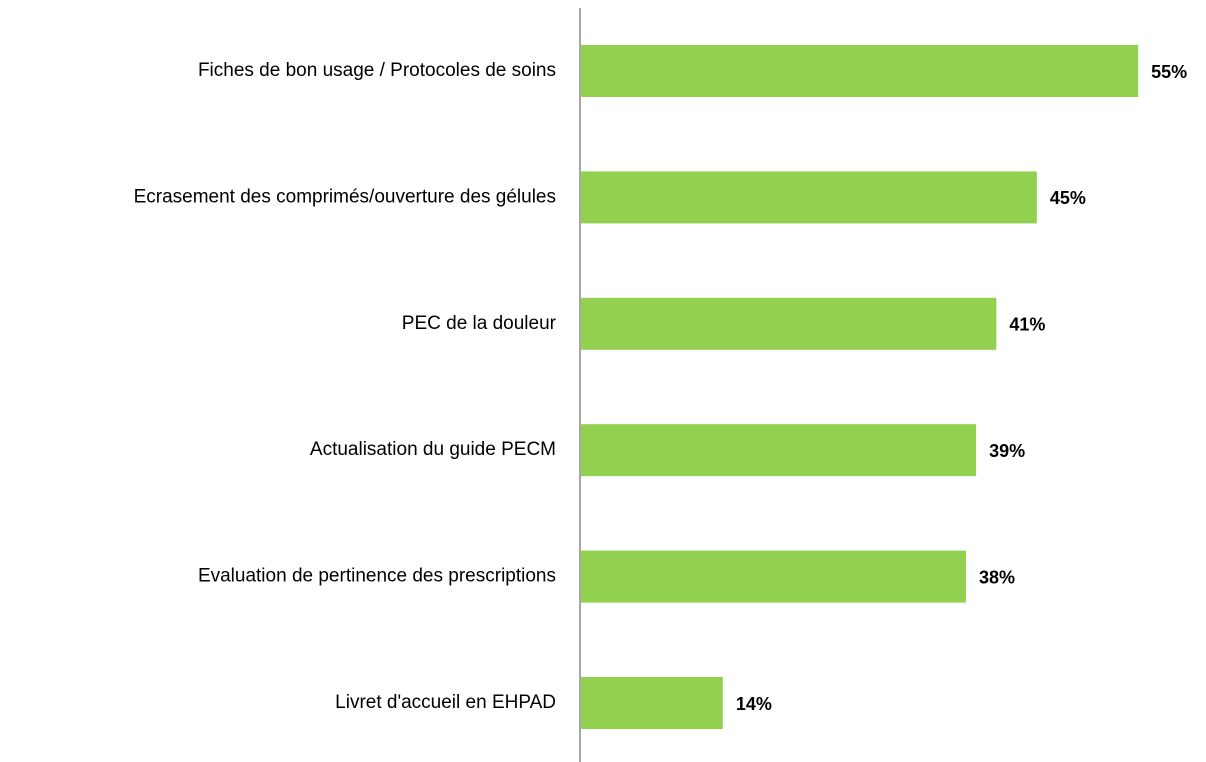 The height and width of the screenshot is (762, 1206). What do you see at coordinates (1027, 325) in the screenshot?
I see `value-label: 41%` at bounding box center [1027, 325].